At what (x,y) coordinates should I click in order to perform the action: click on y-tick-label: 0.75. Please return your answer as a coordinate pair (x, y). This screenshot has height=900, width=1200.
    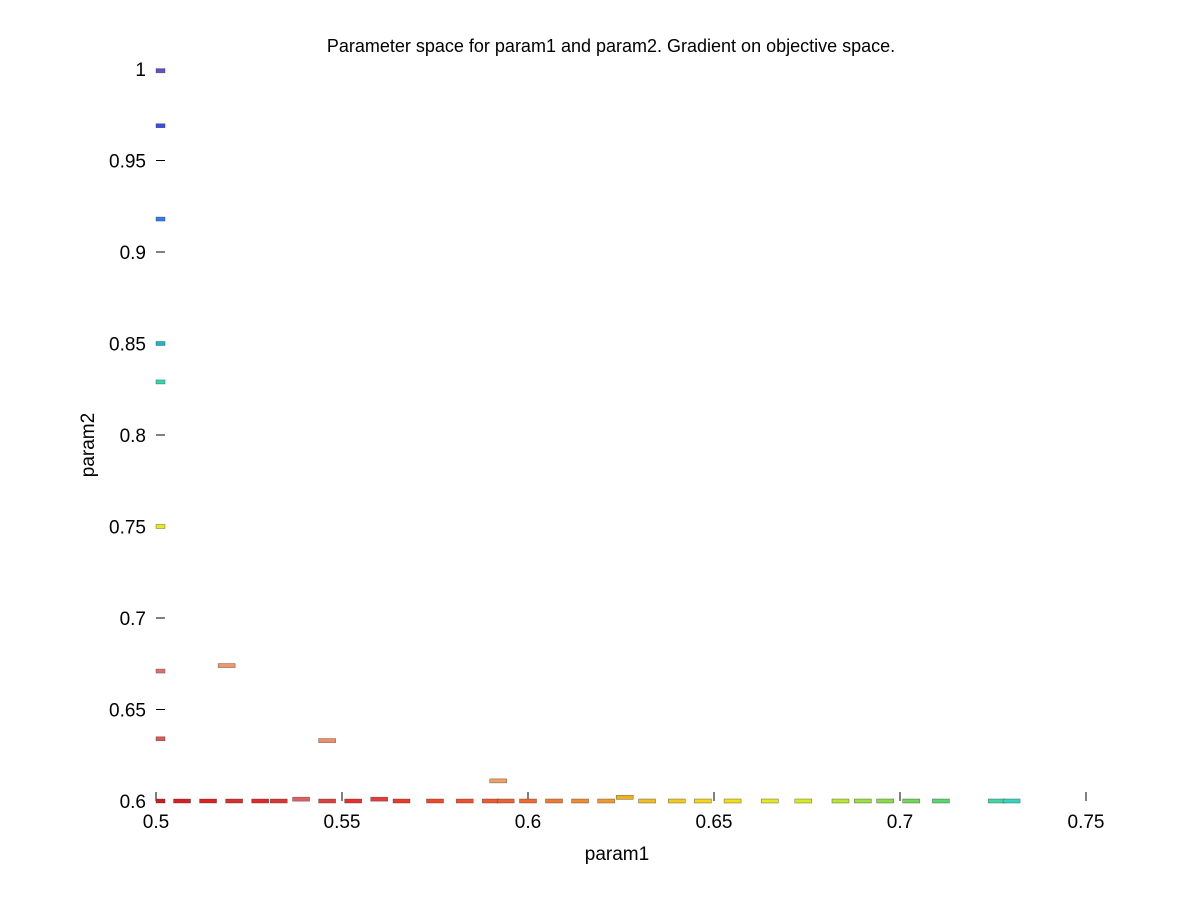
    Looking at the image, I should click on (127, 528).